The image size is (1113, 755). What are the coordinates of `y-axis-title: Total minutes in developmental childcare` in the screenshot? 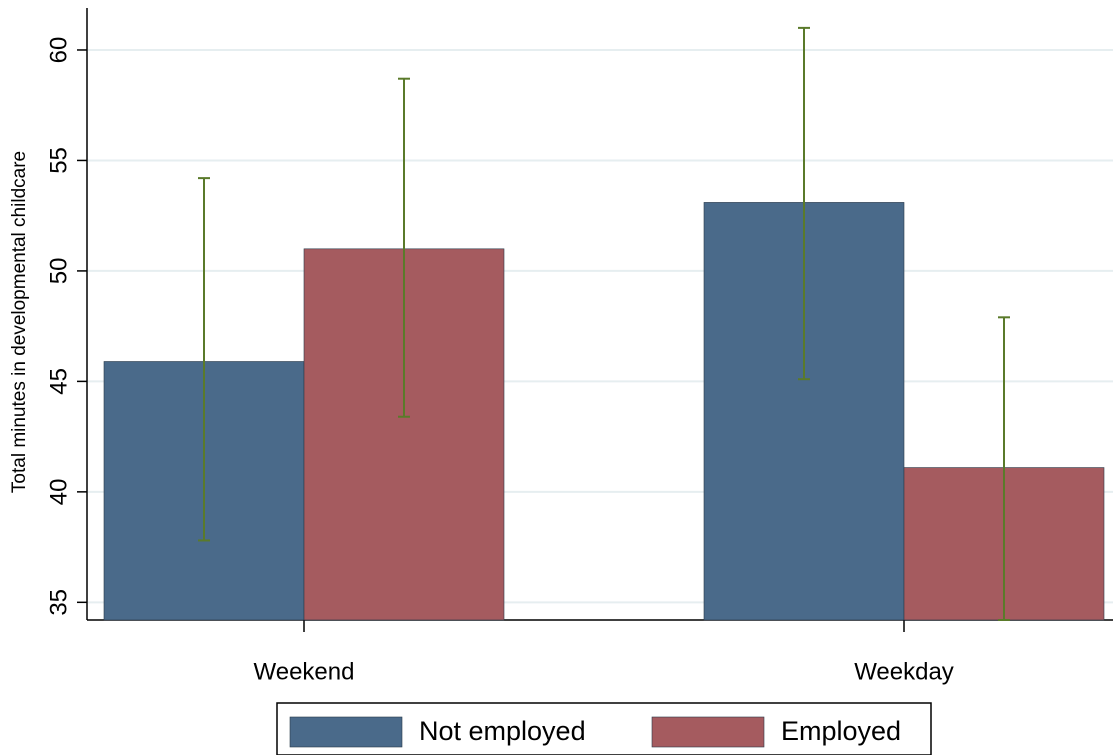 It's located at (19, 322).